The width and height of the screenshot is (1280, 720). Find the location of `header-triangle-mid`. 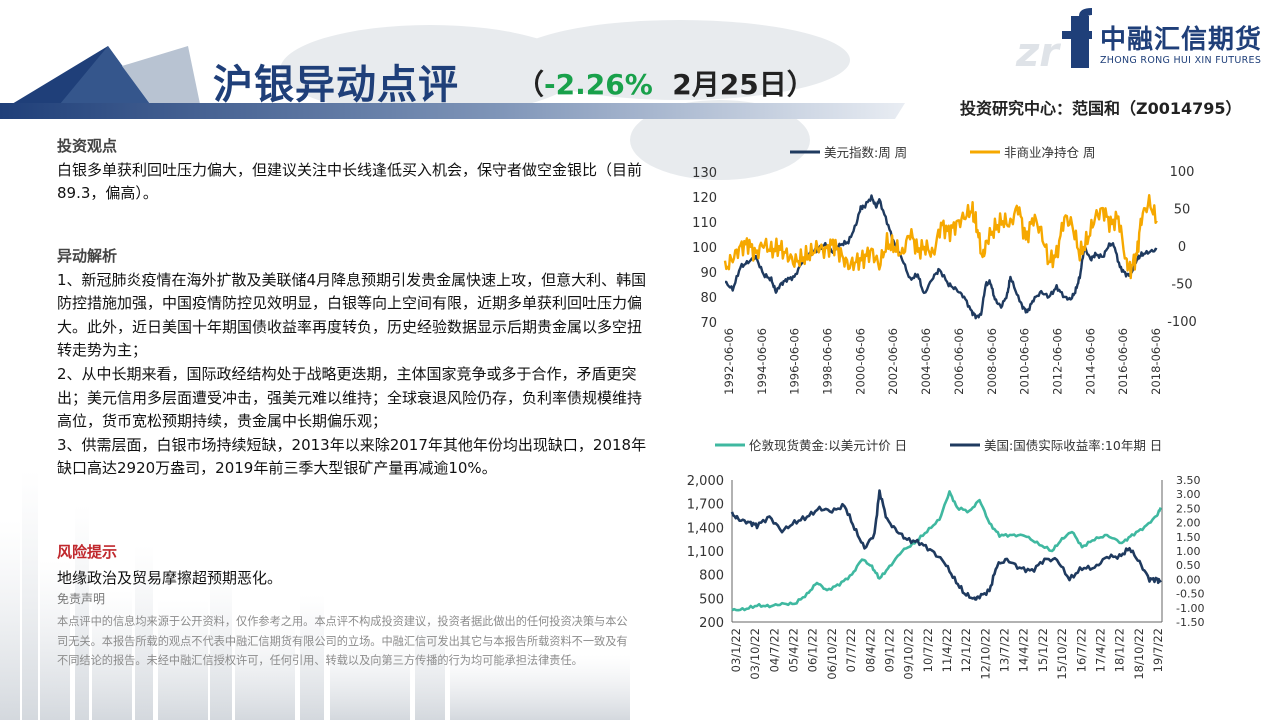

header-triangle-mid is located at coordinates (105, 75).